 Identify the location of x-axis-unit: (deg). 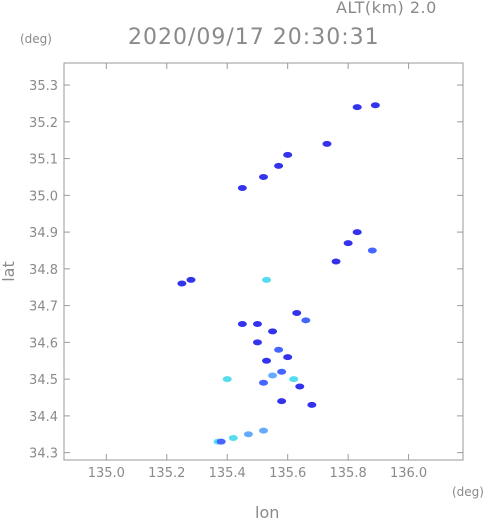
(468, 492).